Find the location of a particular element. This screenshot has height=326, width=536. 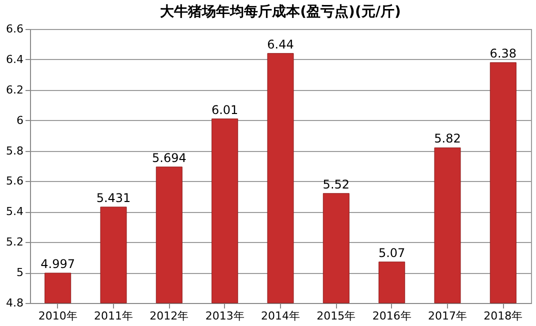

y-tick-label: 5.2 is located at coordinates (15, 242).